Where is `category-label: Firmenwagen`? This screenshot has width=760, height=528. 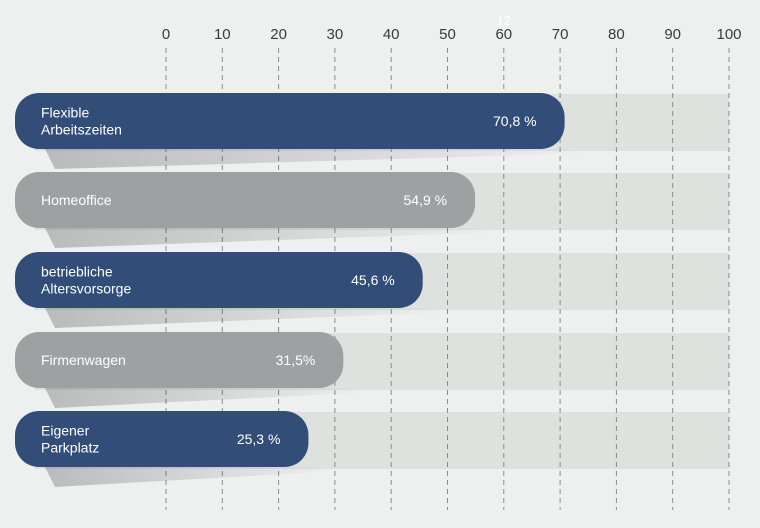 category-label: Firmenwagen is located at coordinates (83, 360).